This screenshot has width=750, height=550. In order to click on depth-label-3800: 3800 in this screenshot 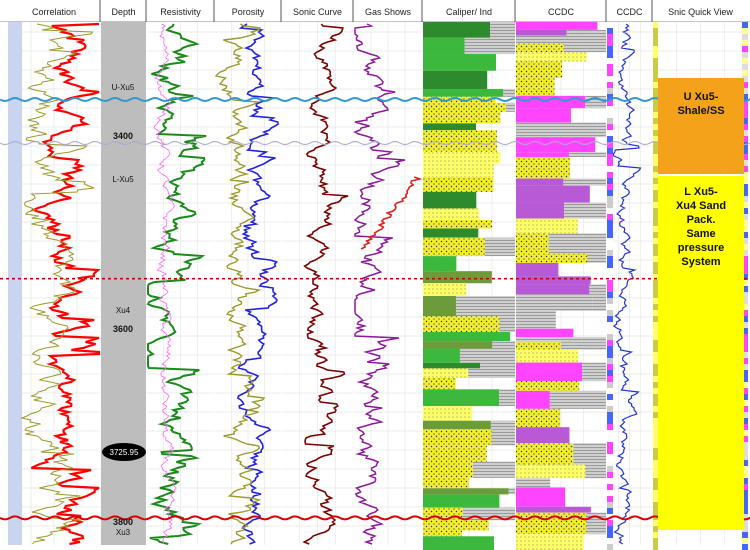, I will do `click(123, 522)`.